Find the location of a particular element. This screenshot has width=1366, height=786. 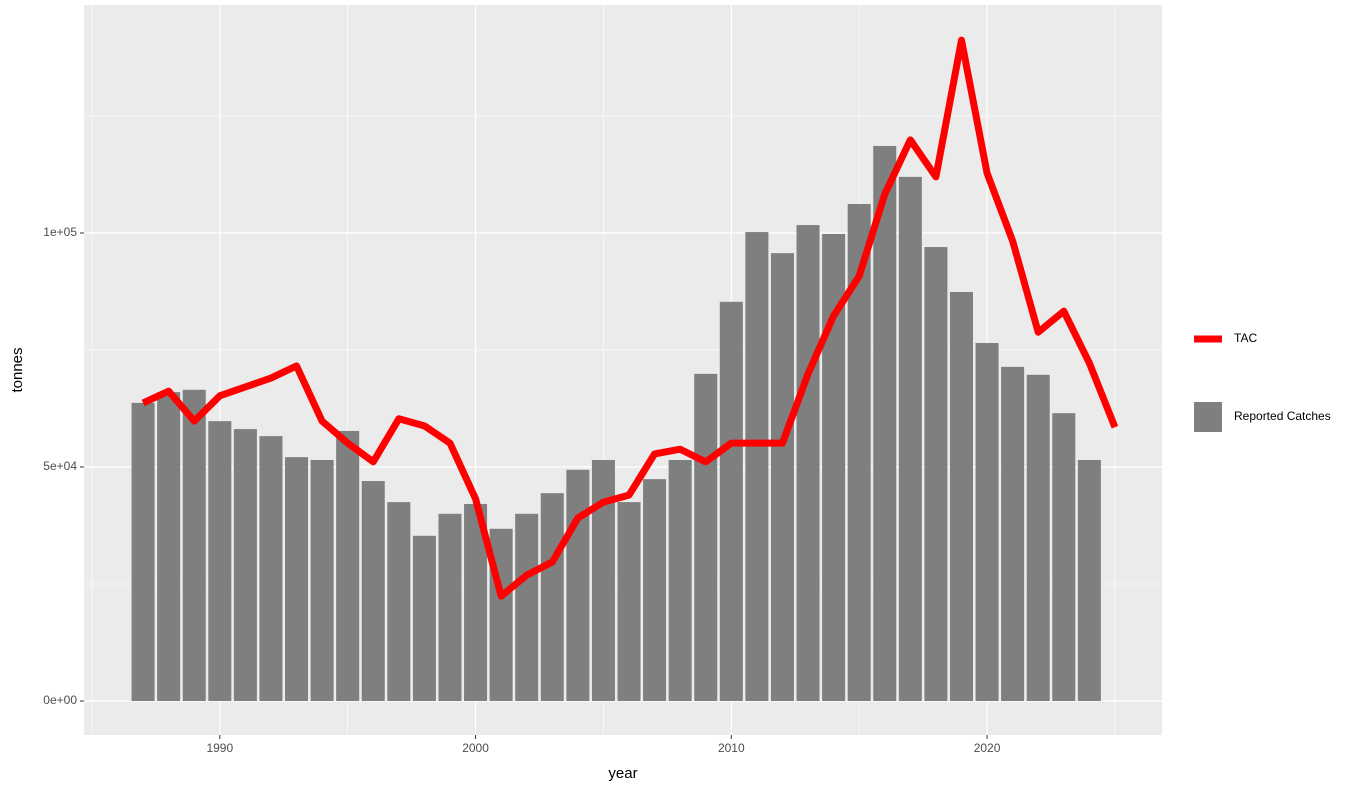

y-tick-label: 0e+00 is located at coordinates (60, 700).